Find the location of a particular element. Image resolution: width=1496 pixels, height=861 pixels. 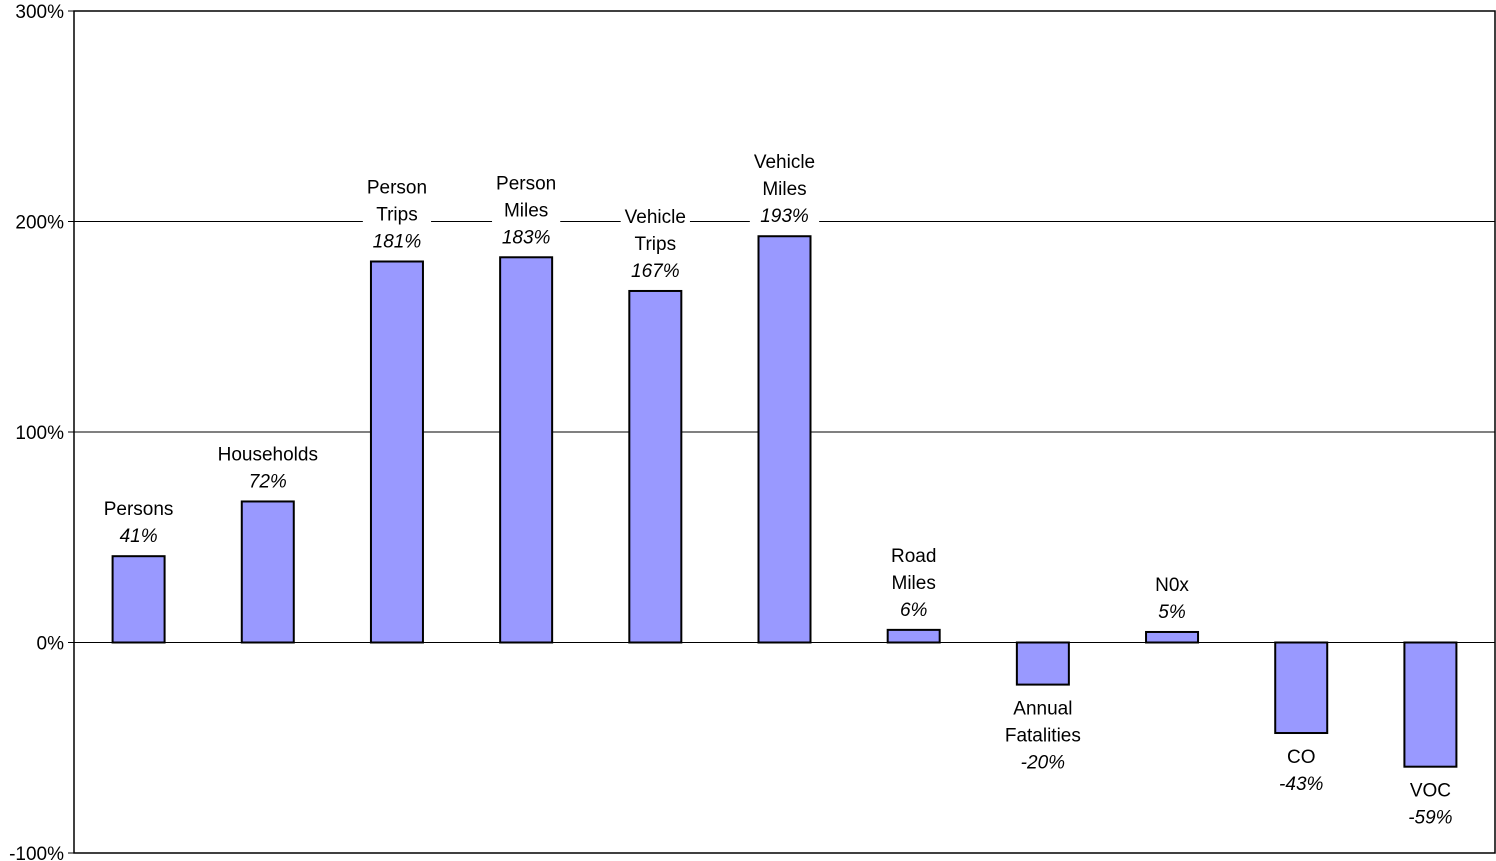

data-label: -43% is located at coordinates (1301, 784).